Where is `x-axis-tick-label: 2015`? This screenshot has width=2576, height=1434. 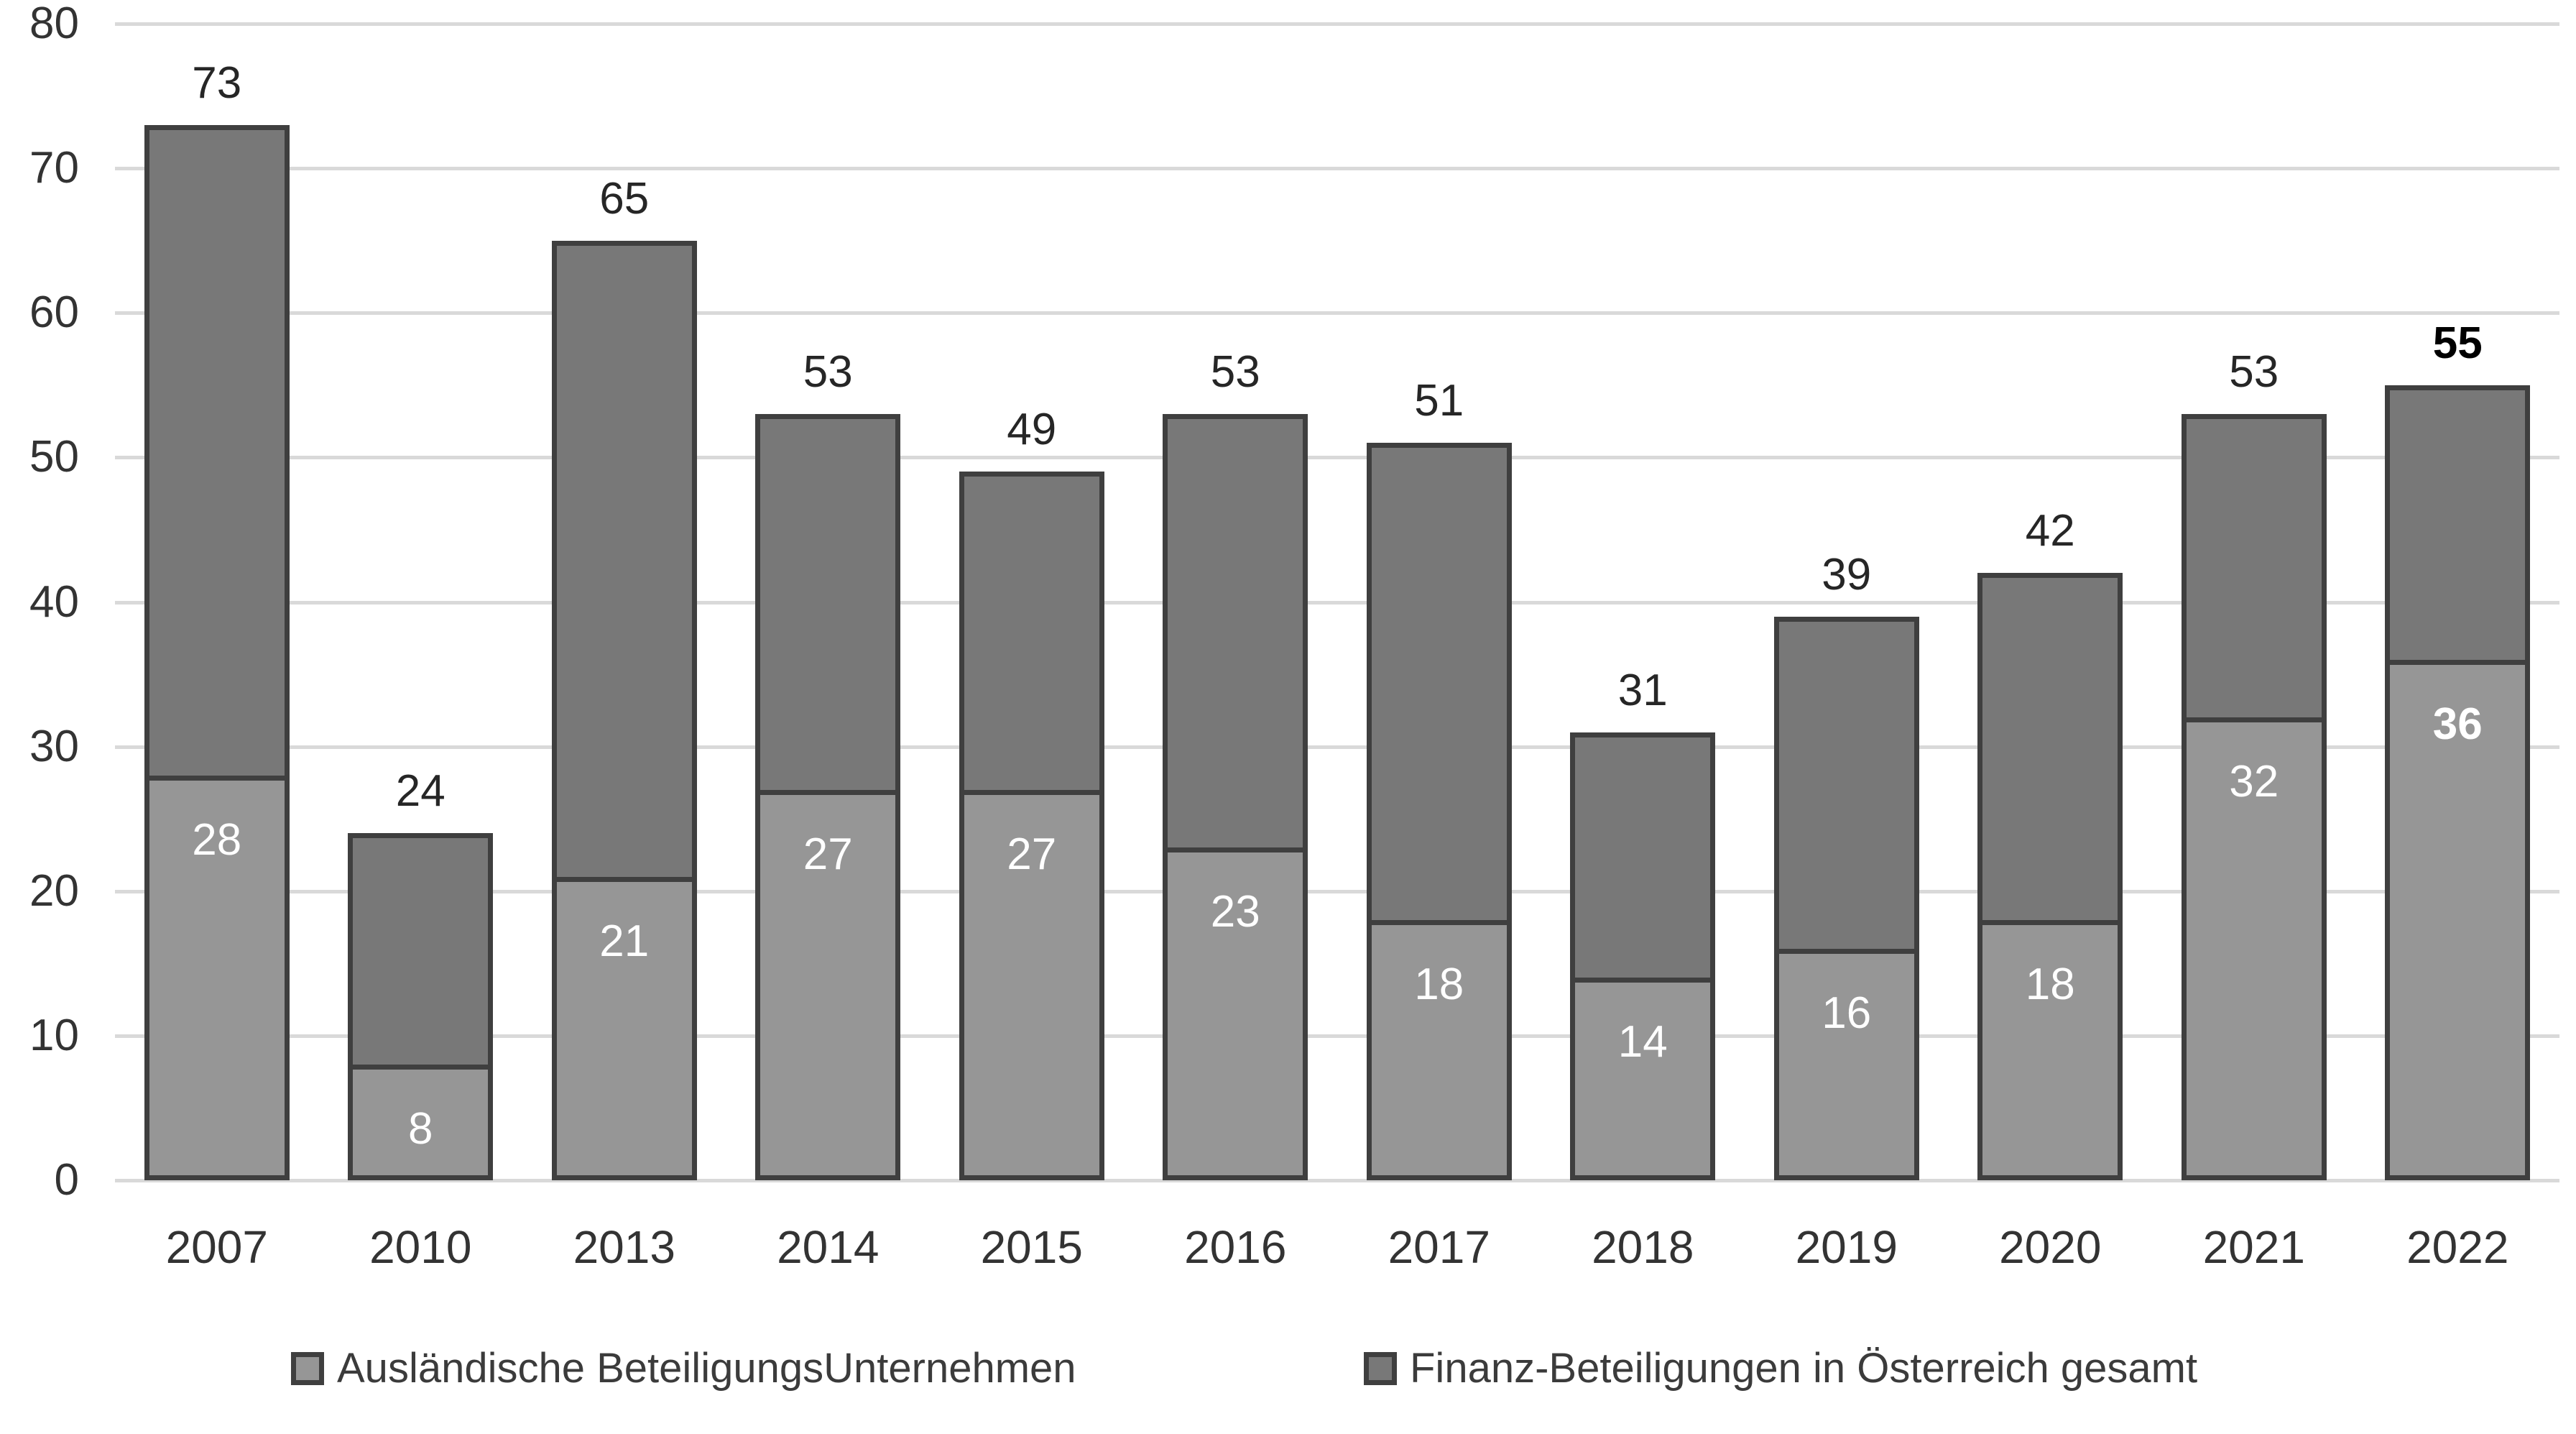 x-axis-tick-label: 2015 is located at coordinates (1031, 1247).